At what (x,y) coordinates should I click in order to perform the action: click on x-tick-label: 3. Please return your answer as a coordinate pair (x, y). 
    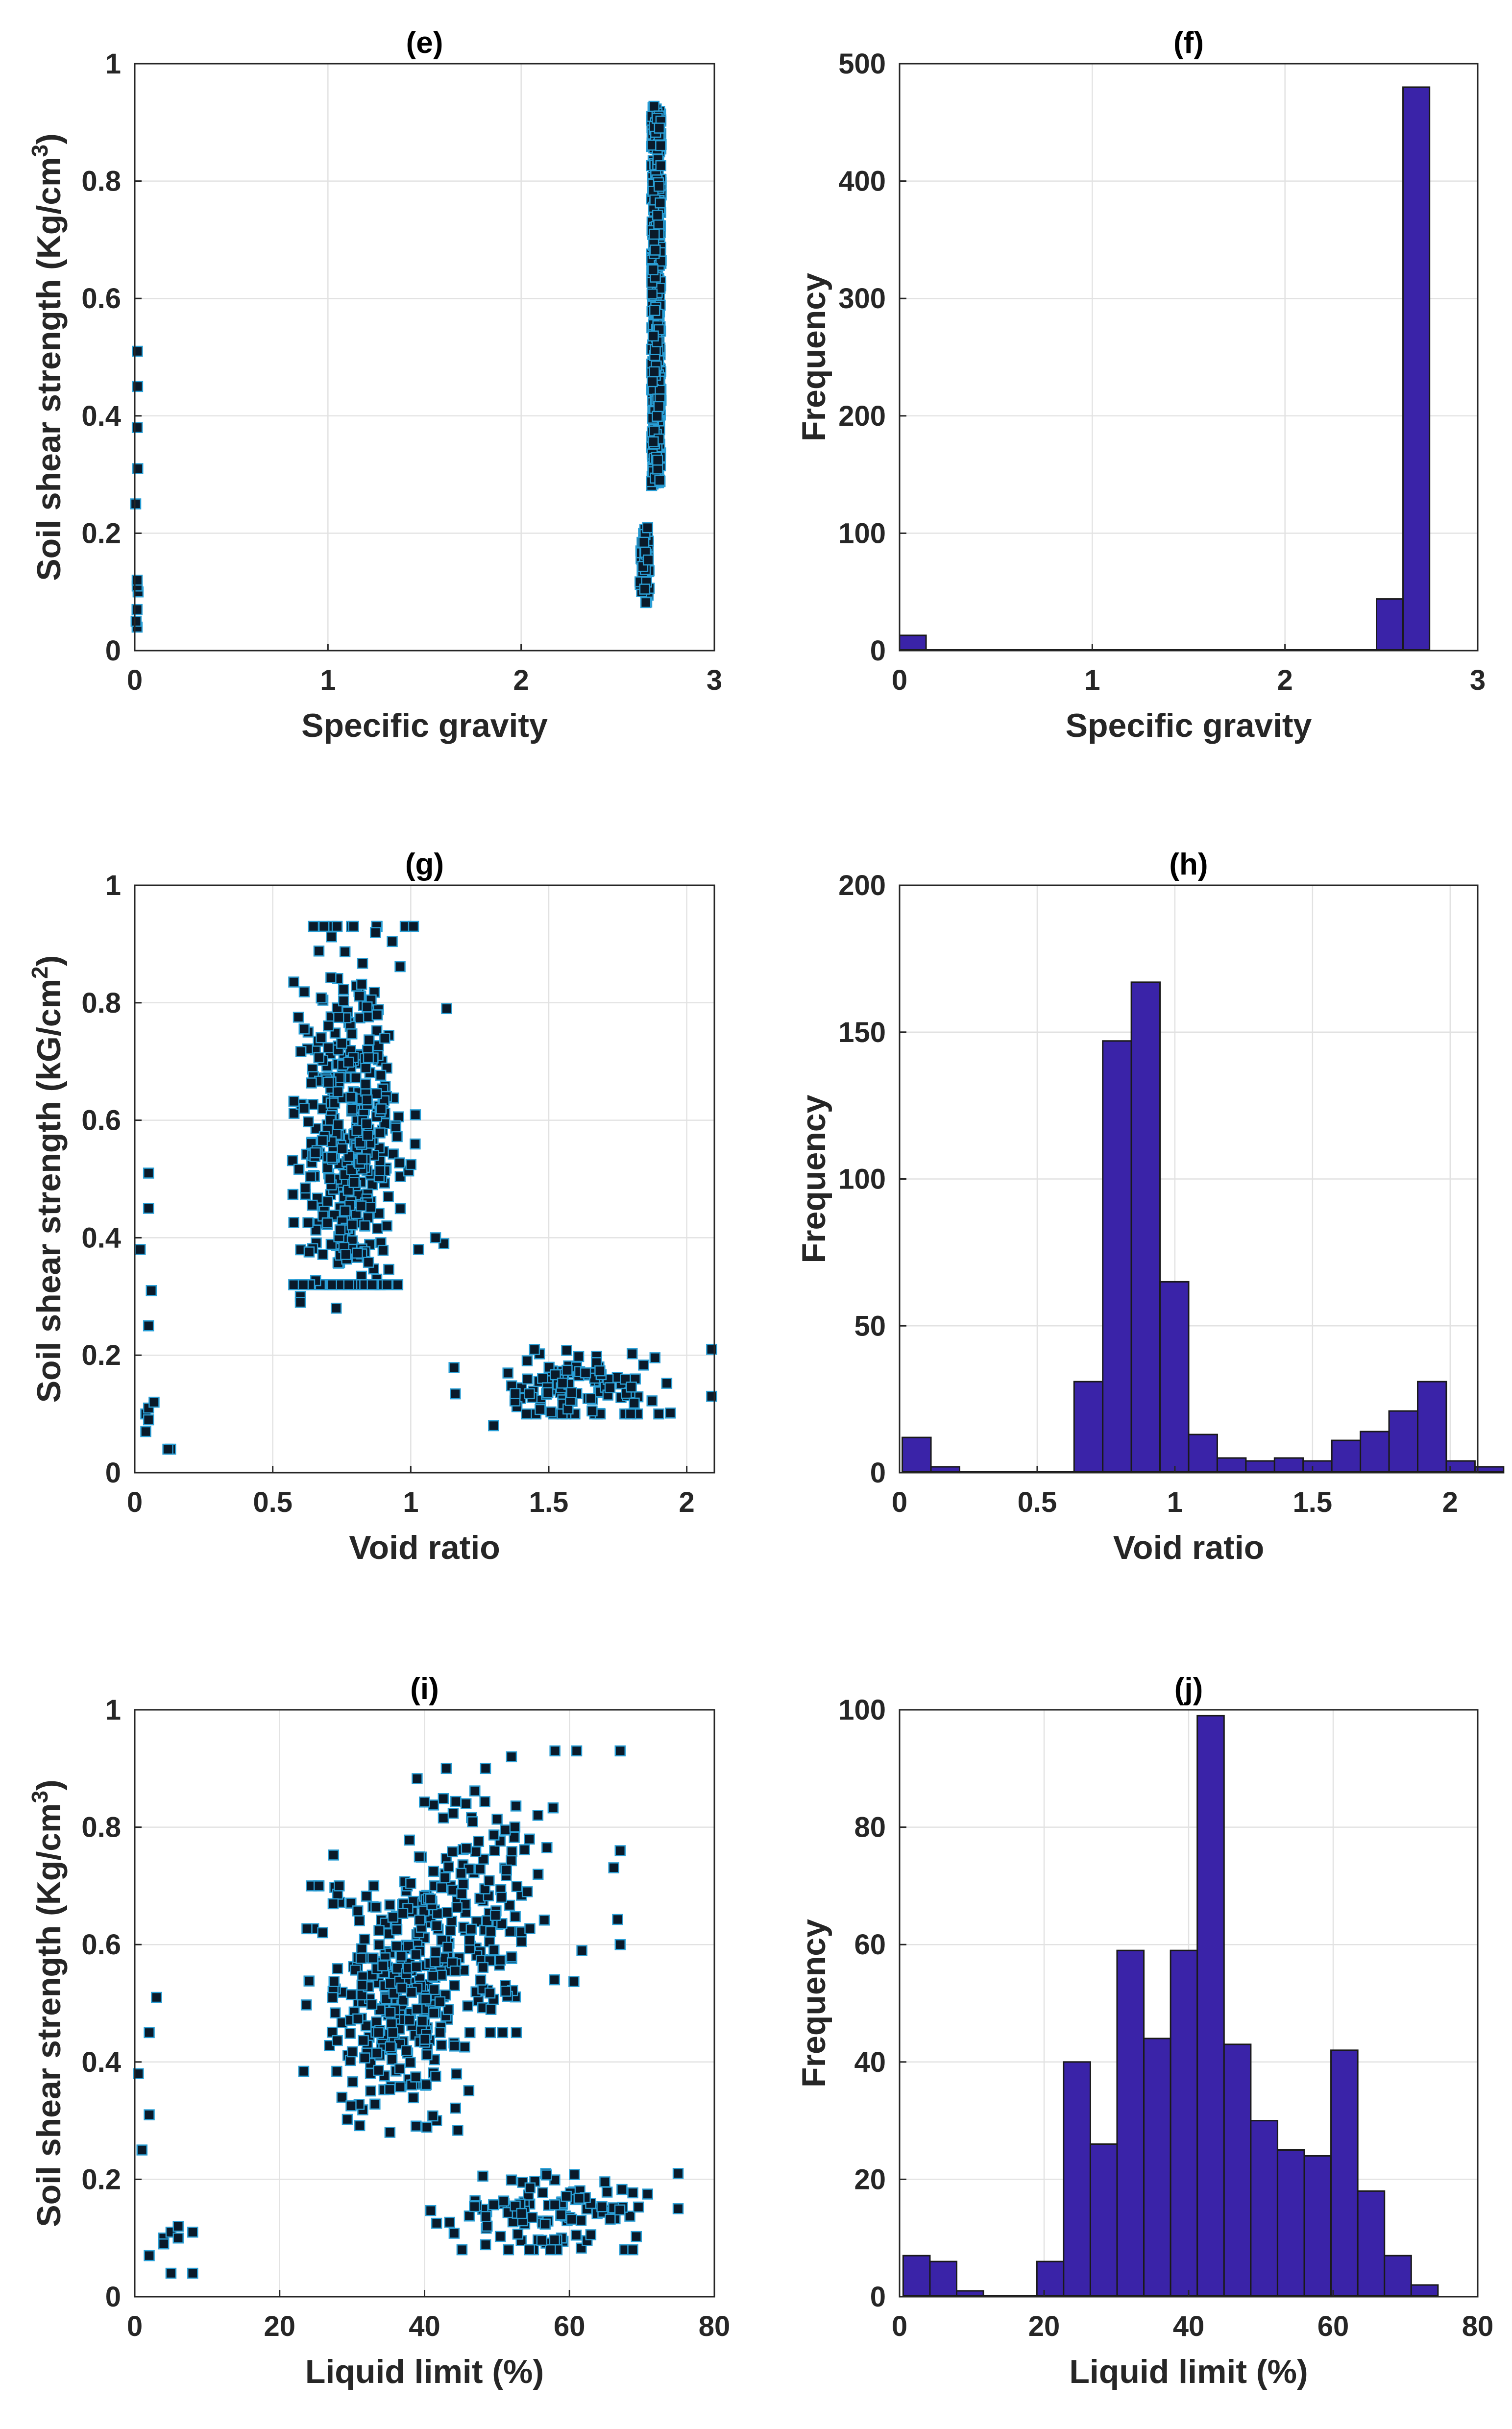
    Looking at the image, I should click on (715, 680).